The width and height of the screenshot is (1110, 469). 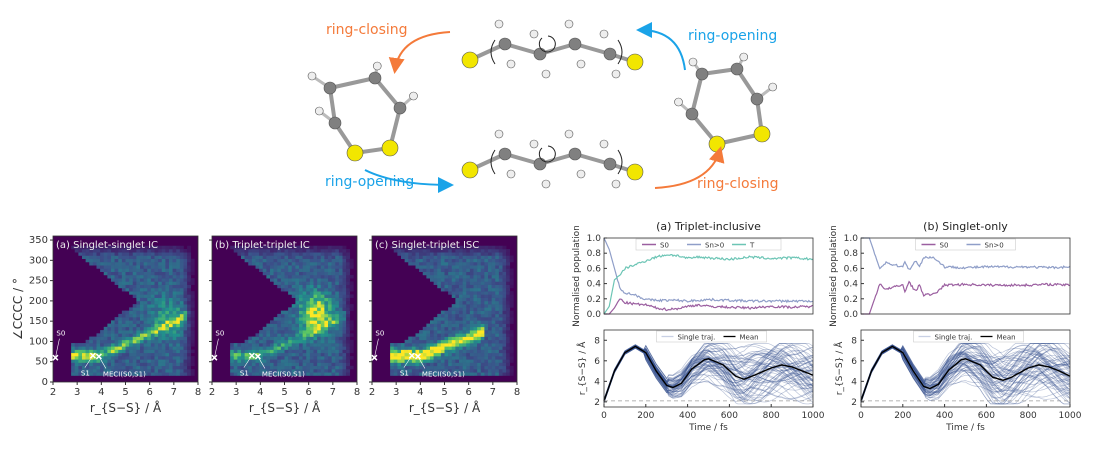 What do you see at coordinates (355, 153) in the screenshot?
I see `sulfur-atom` at bounding box center [355, 153].